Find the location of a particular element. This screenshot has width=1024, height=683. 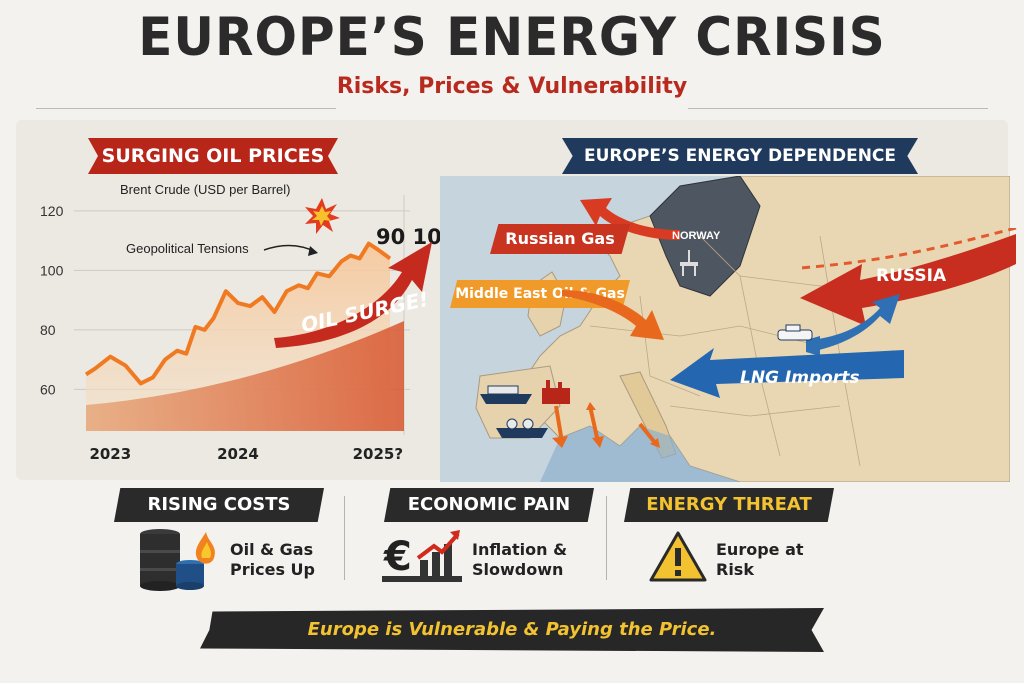

y-axis-ticks: 60 80 100 120 is located at coordinates (52, 300).